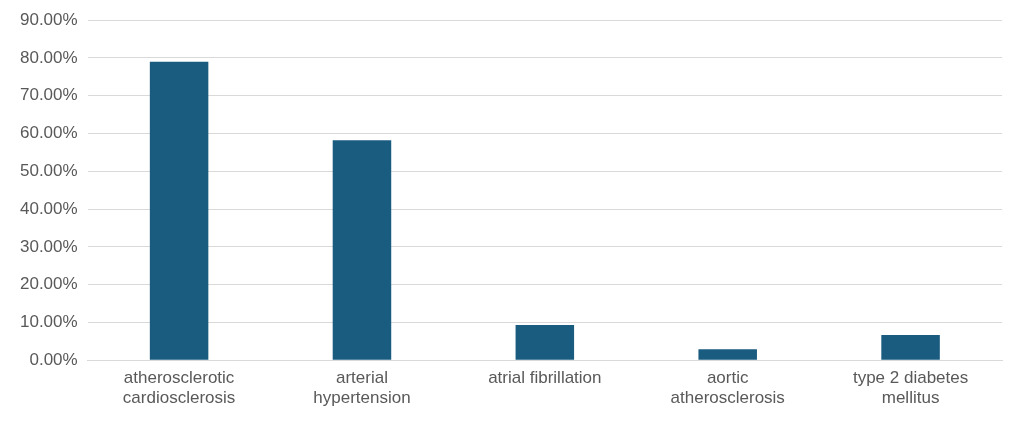 This screenshot has width=1012, height=421. I want to click on x-tick-label: atrial fibrillation, so click(545, 378).